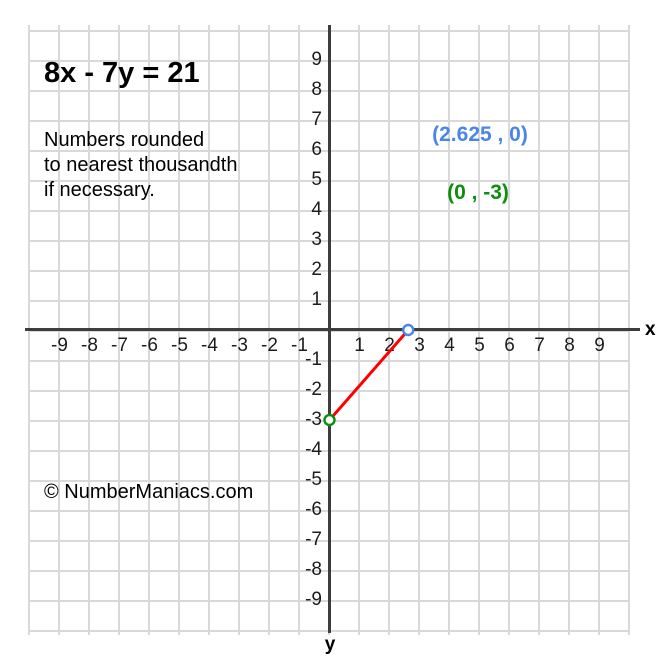 The height and width of the screenshot is (660, 660). I want to click on y-axis-line, so click(329, 329).